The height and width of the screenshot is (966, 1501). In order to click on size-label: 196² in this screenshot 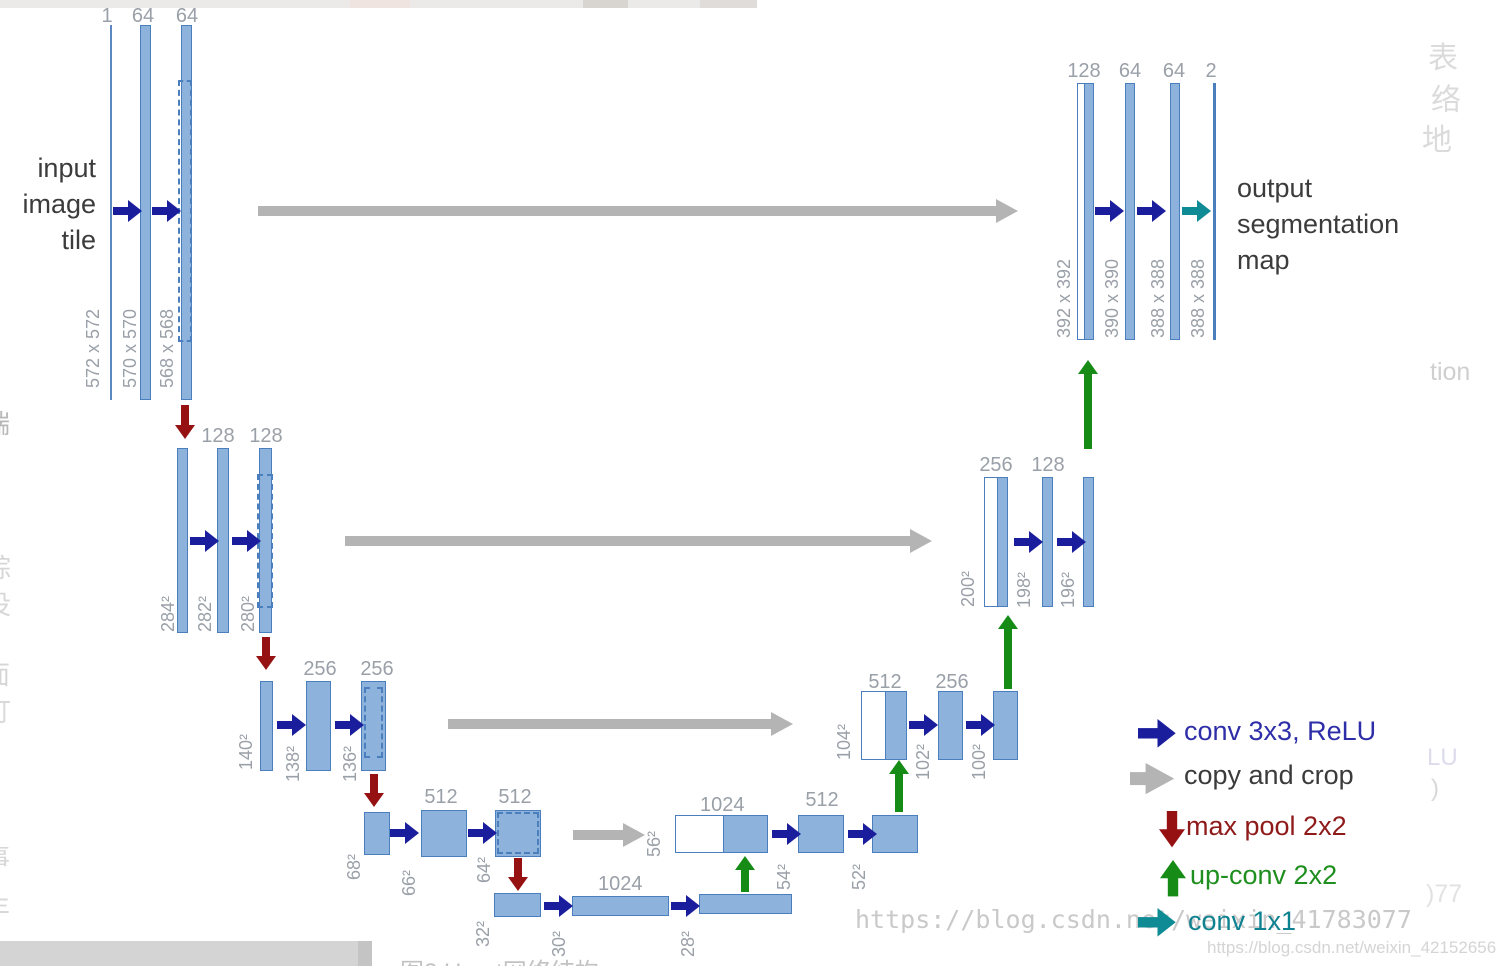, I will do `click(1068, 589)`.